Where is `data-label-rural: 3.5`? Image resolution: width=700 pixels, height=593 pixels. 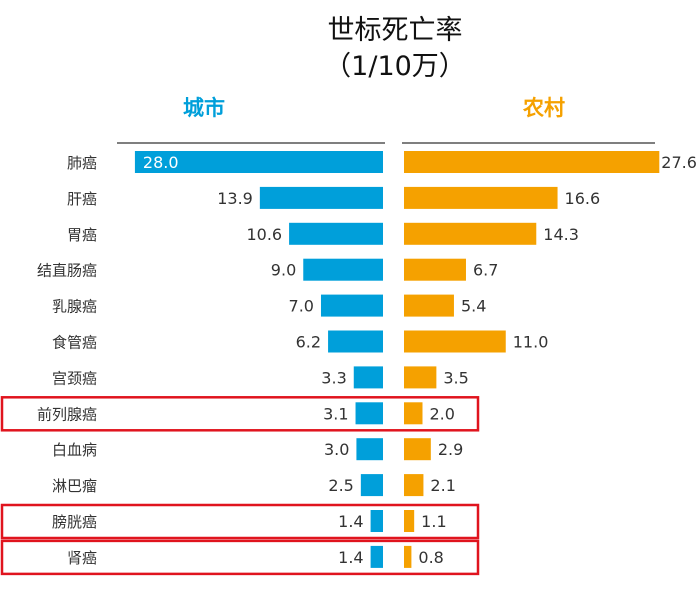 data-label-rural: 3.5 is located at coordinates (455, 377).